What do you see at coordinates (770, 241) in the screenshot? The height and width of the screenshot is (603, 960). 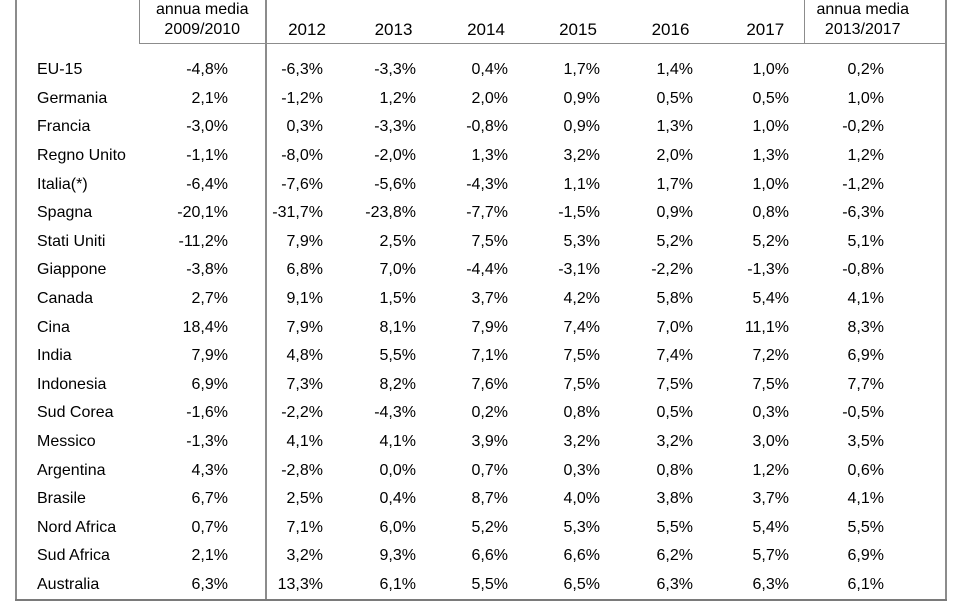 I see `cell-2017: 5,2%` at bounding box center [770, 241].